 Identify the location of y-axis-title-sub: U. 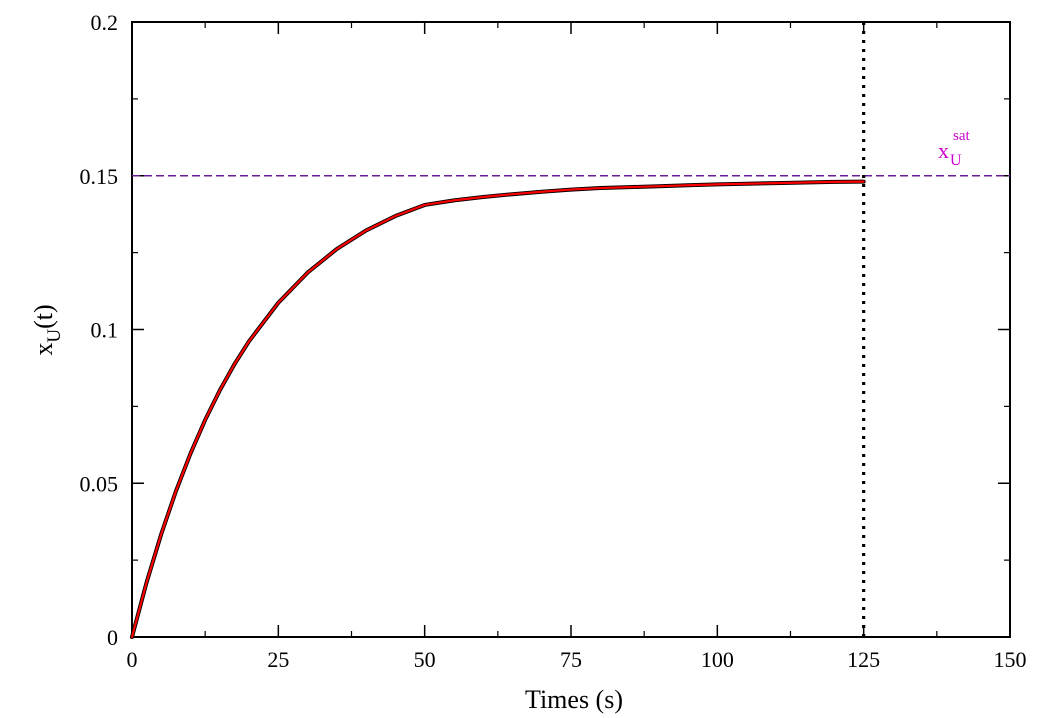
(54, 336).